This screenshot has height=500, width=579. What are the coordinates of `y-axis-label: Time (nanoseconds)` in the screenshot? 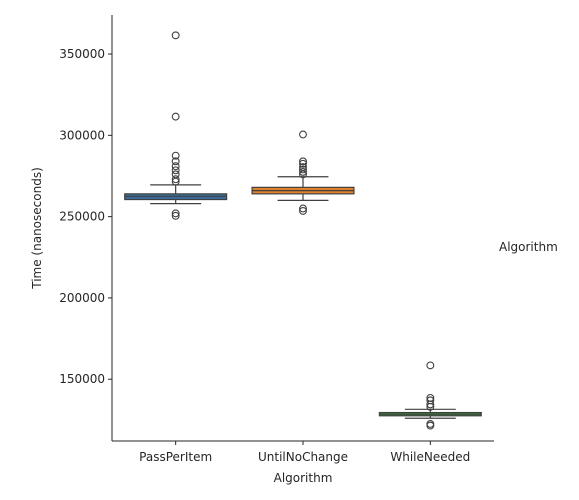 It's located at (37, 228).